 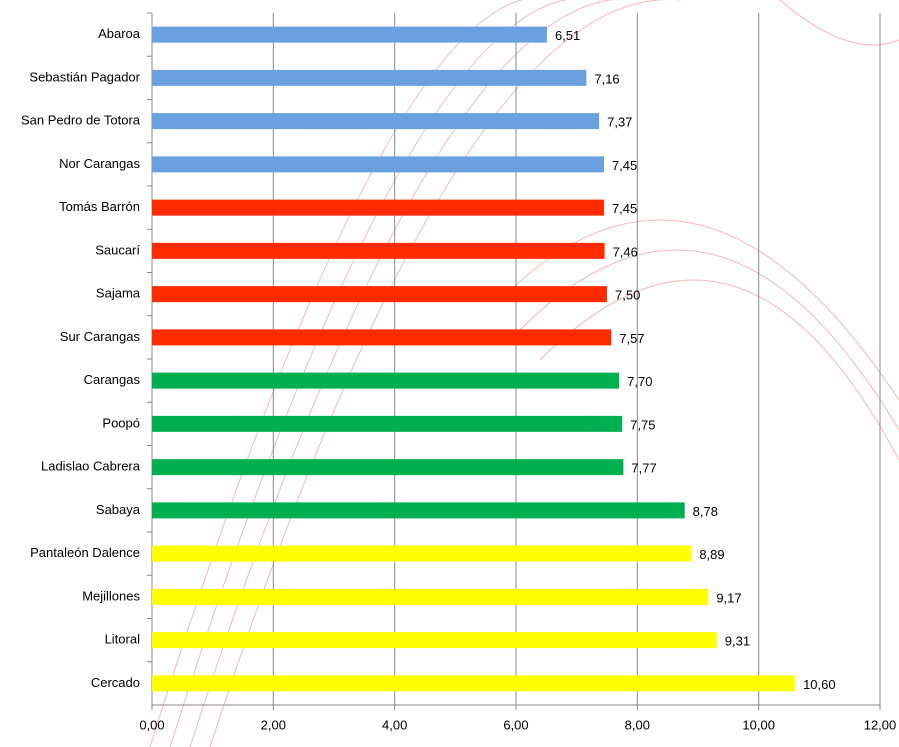 I want to click on y-tick-label: Abaroa, so click(x=119, y=33).